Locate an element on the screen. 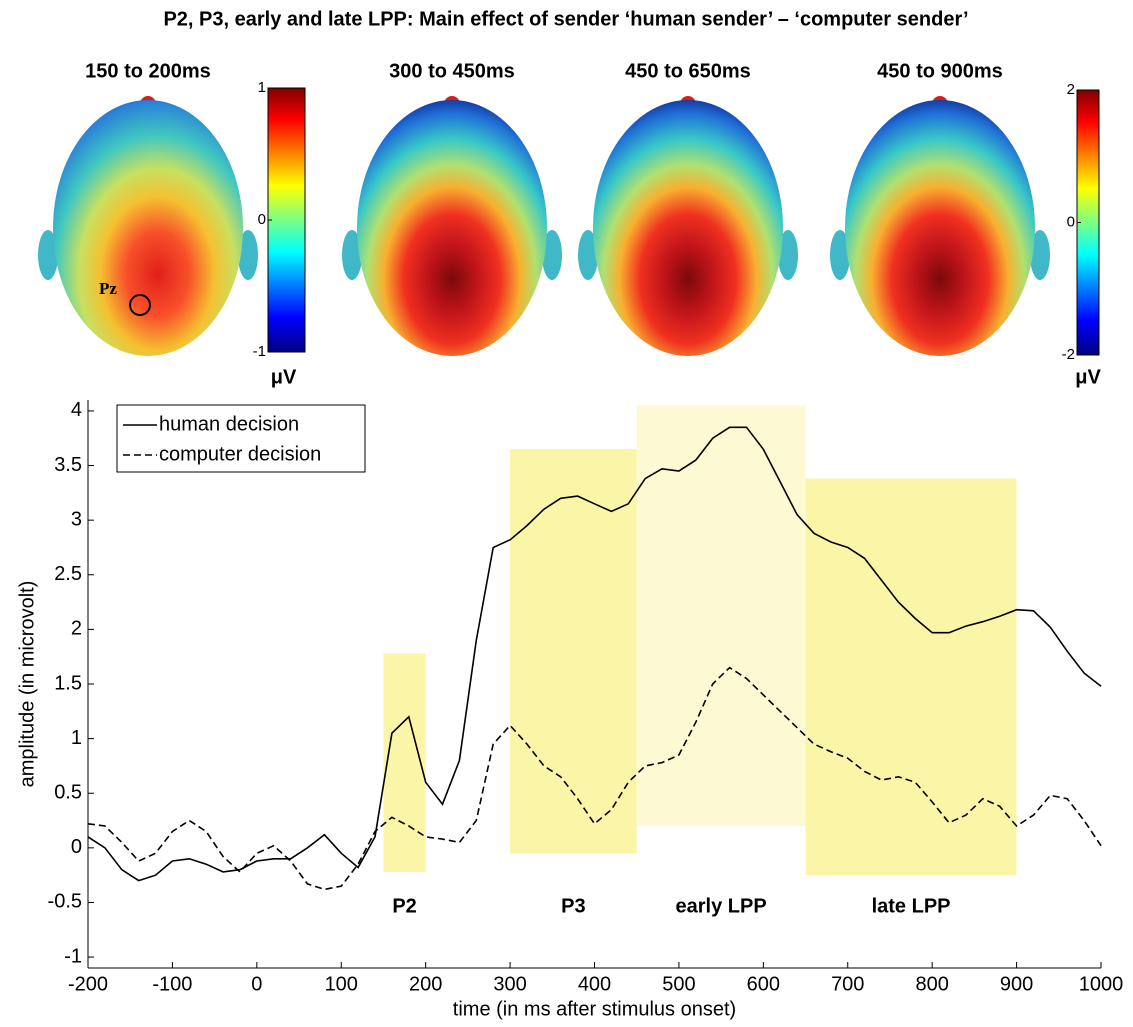 This screenshot has width=1133, height=1027. x-axis-label: time (in ms after stimulus onset) is located at coordinates (594, 1009).